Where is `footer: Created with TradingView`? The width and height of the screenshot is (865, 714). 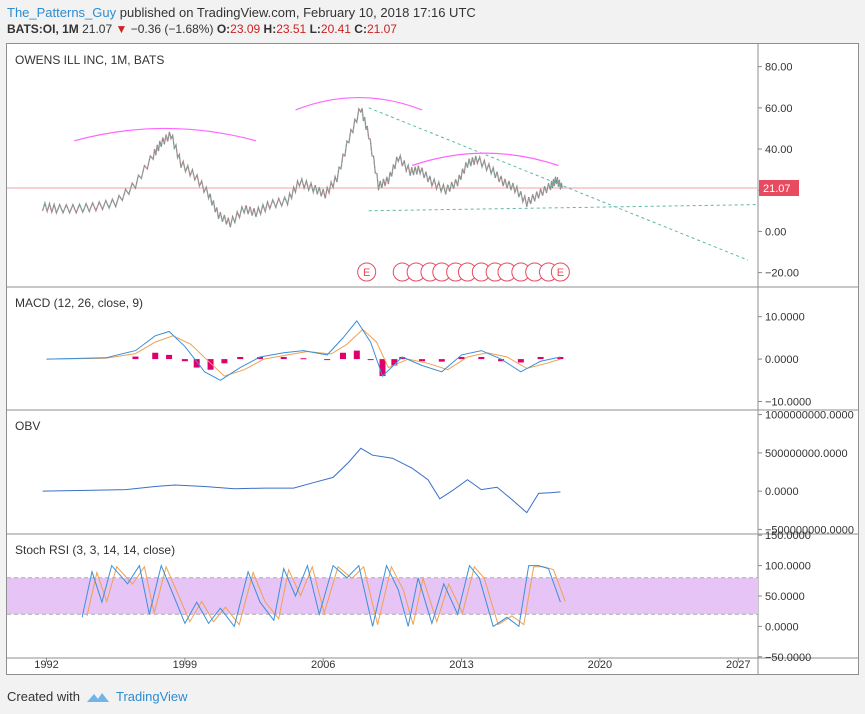
footer: Created with TradingView is located at coordinates (97, 696).